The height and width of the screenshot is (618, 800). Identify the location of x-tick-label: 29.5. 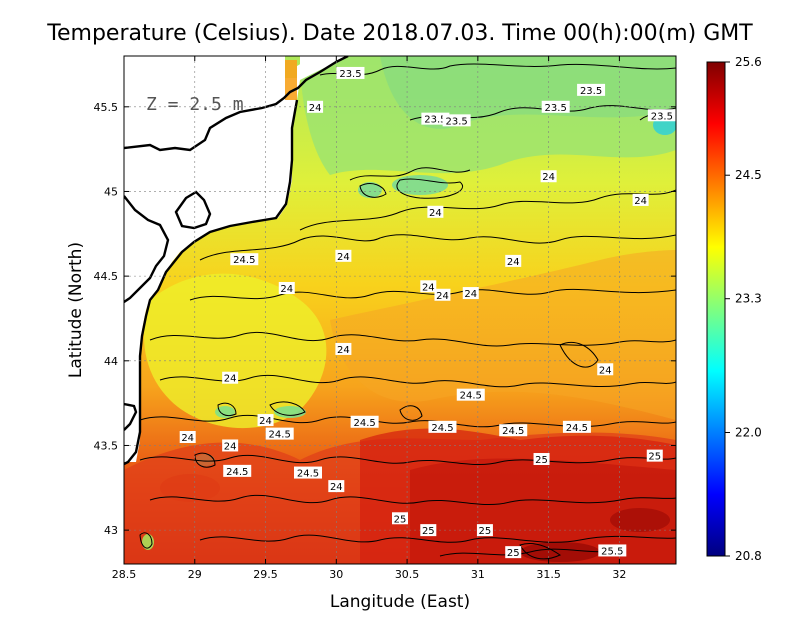
(265, 574).